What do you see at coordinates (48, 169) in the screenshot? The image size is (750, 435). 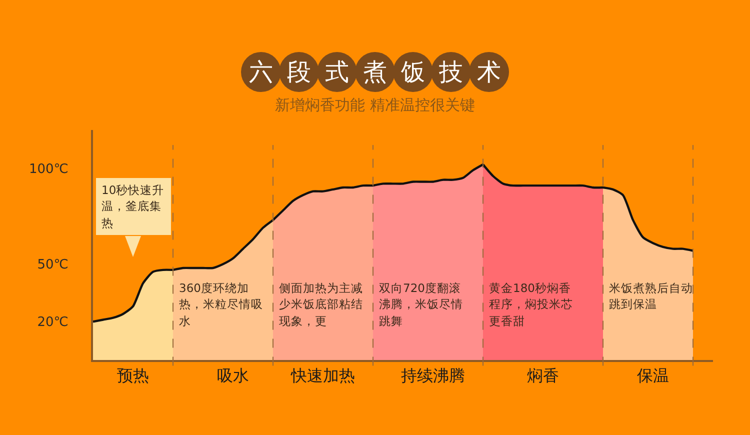 I see `y-tick-label: 100℃` at bounding box center [48, 169].